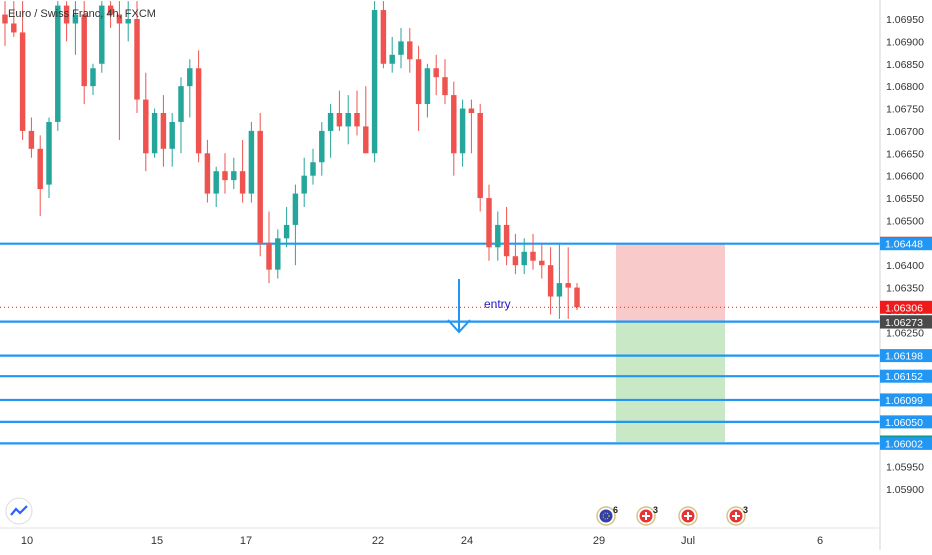 Image resolution: width=932 pixels, height=555 pixels. What do you see at coordinates (27, 541) in the screenshot?
I see `time-tick-label: 10` at bounding box center [27, 541].